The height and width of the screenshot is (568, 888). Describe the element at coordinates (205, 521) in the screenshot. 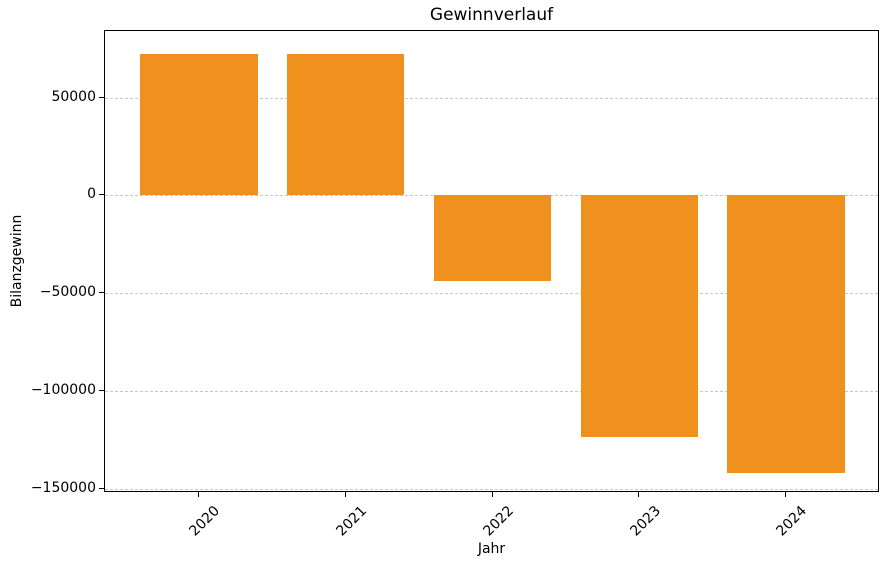

I see `x-tick-label: 2020` at that location.